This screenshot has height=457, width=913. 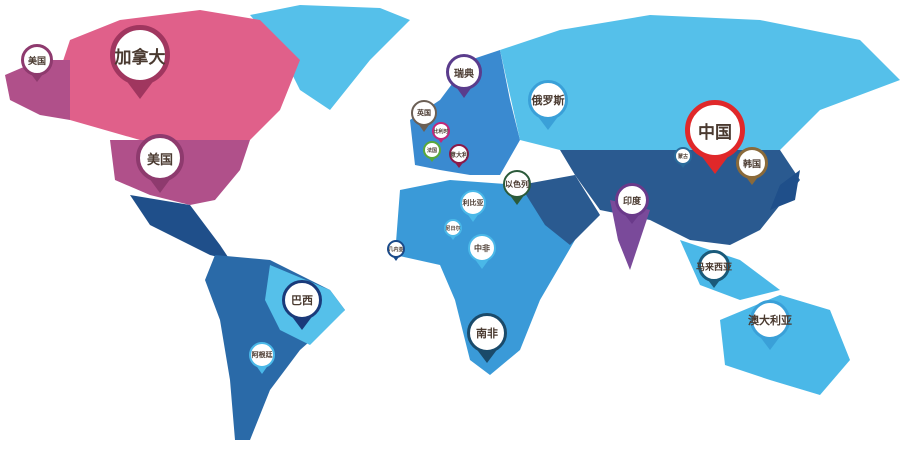 I want to click on pin-6: 法国, so click(x=432, y=151).